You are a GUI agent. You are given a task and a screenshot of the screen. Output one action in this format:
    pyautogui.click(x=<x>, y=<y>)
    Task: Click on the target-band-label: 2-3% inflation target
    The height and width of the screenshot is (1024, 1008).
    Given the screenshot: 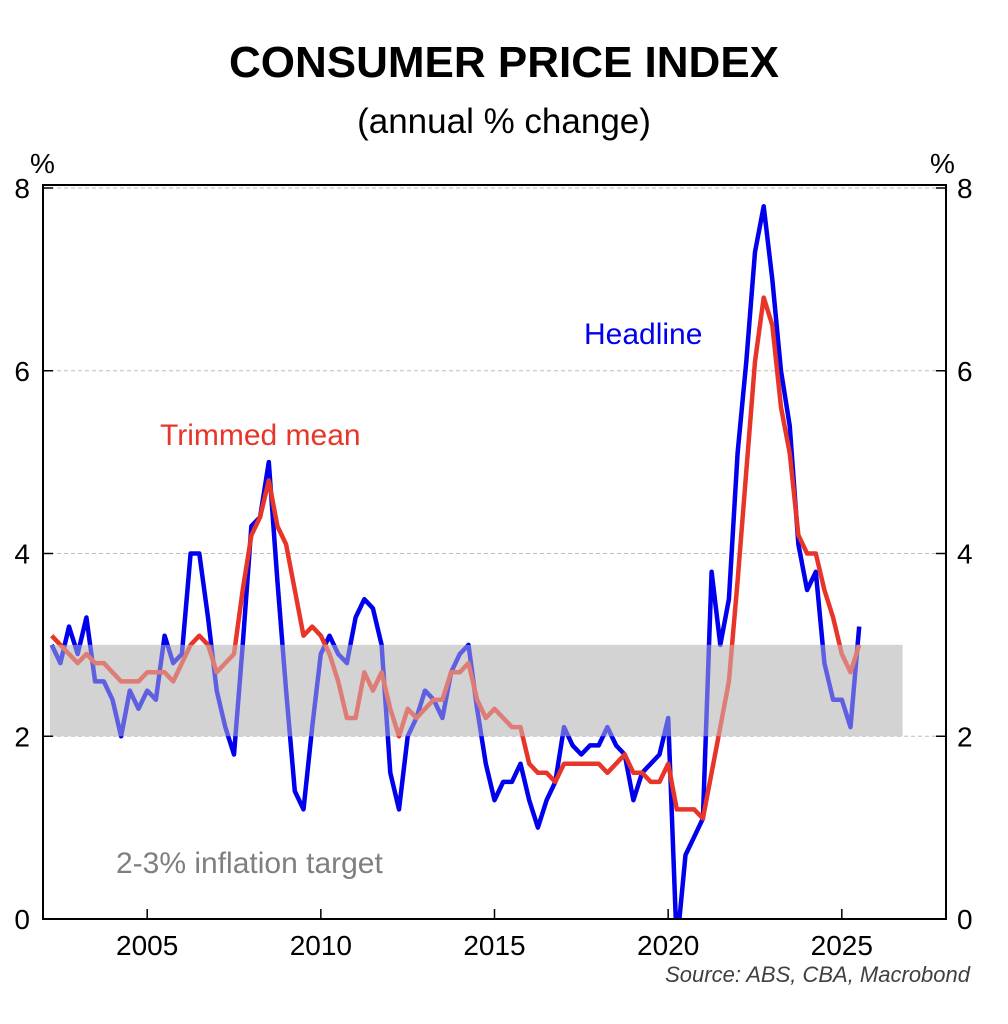 What is the action you would take?
    pyautogui.click(x=249, y=863)
    